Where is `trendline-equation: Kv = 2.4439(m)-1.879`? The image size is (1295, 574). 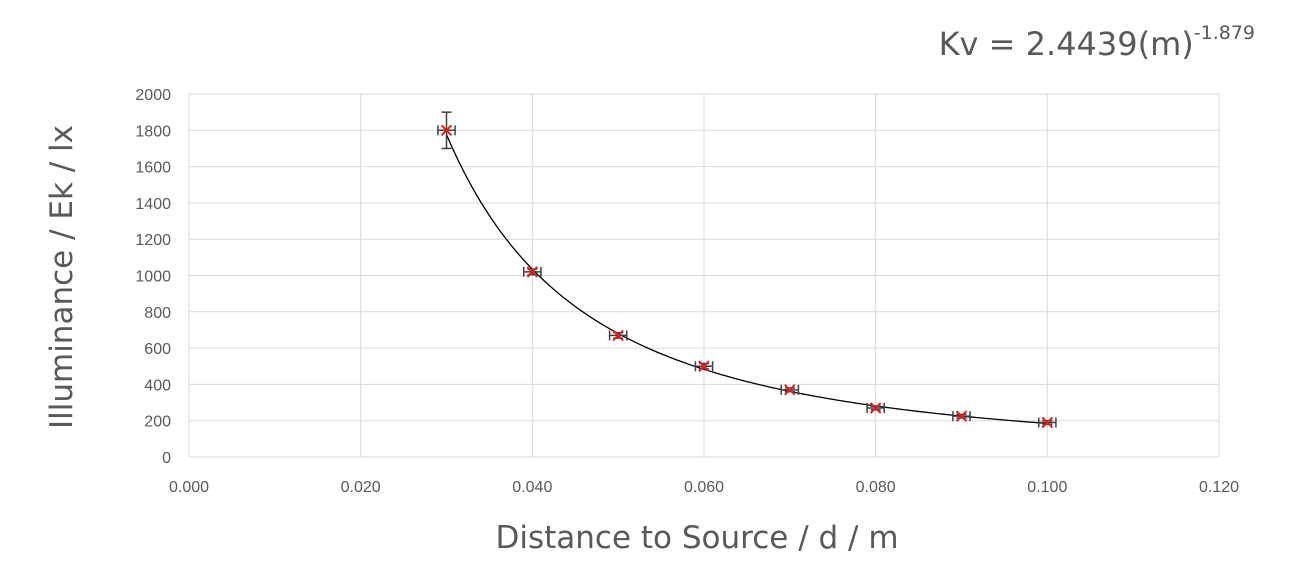 trendline-equation: Kv = 2.4439(m)-1.879 is located at coordinates (1097, 42).